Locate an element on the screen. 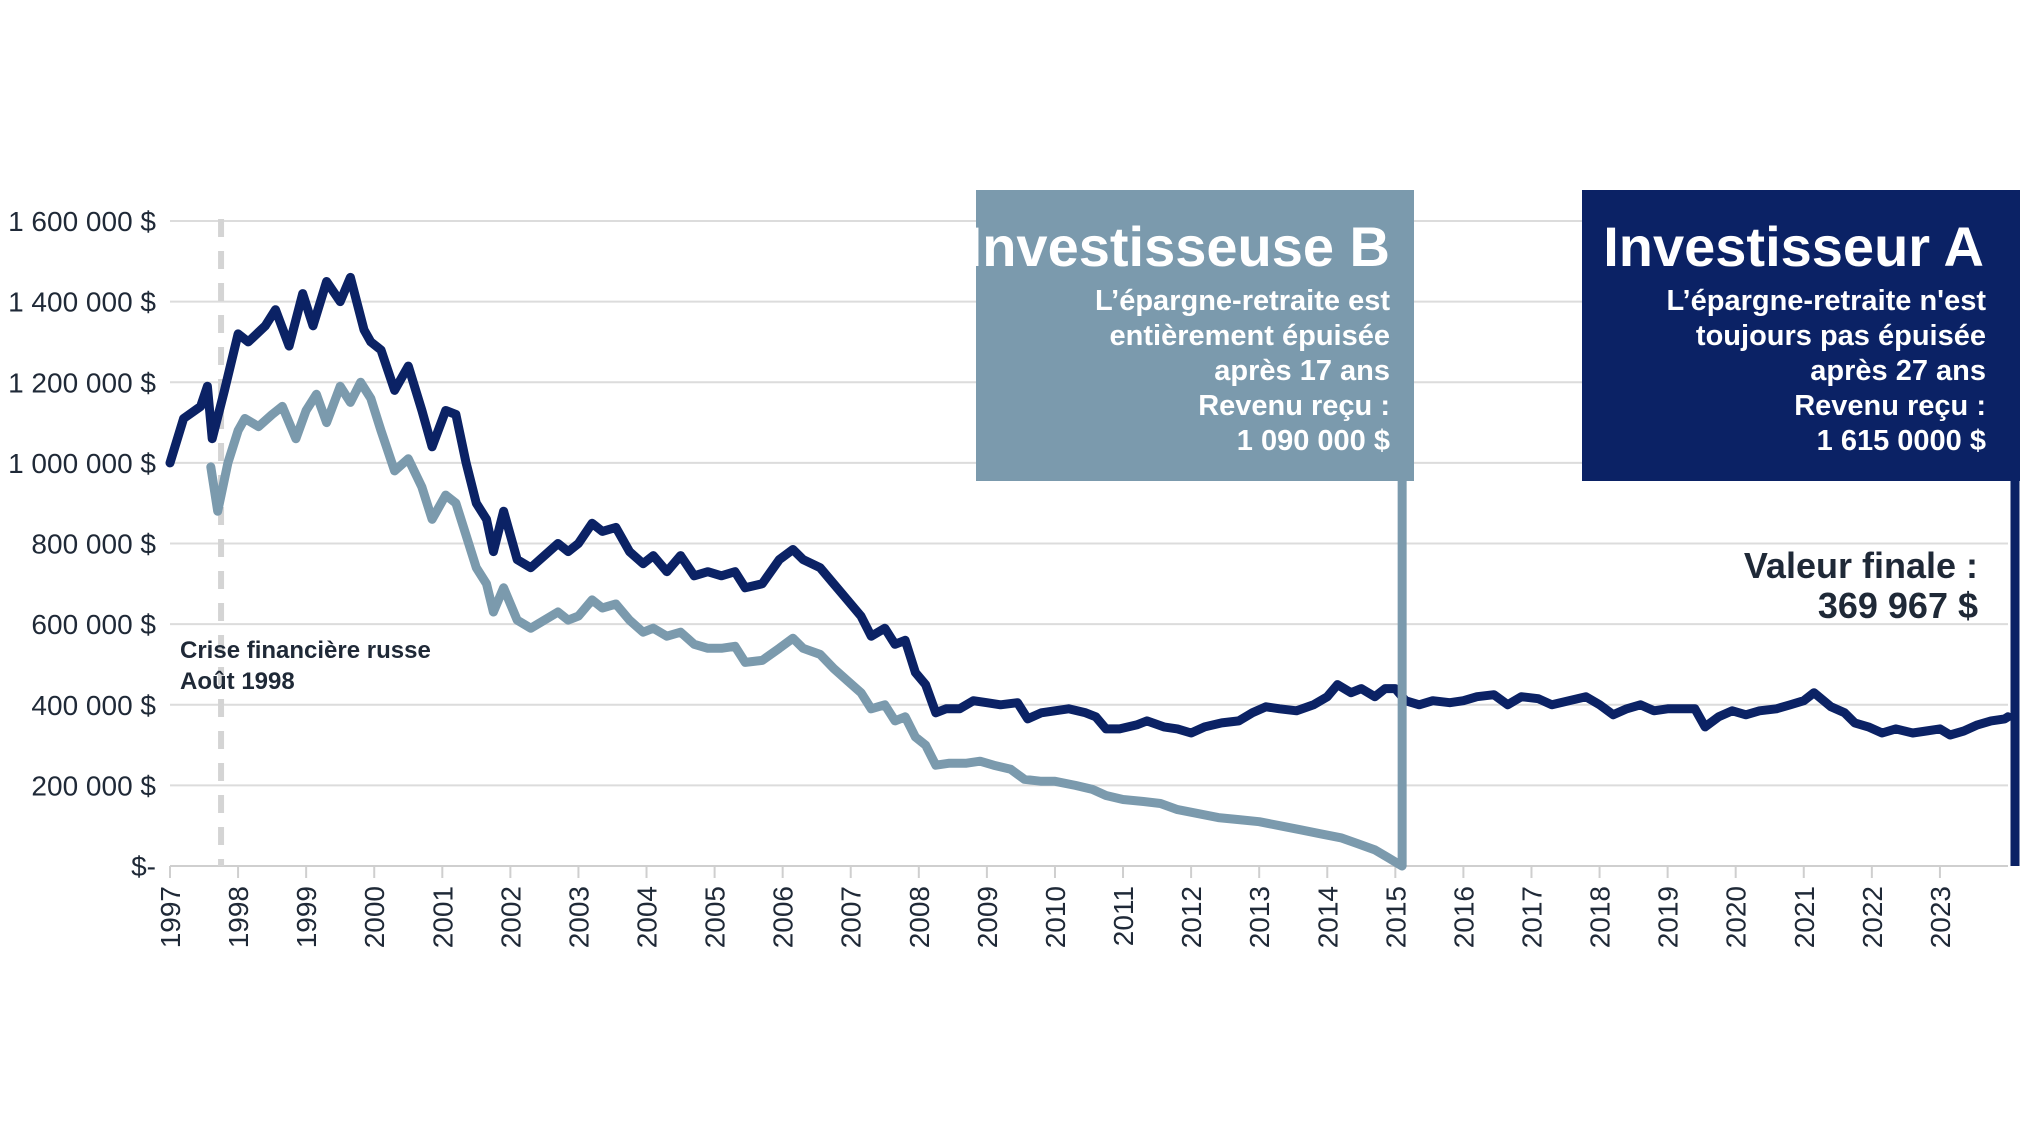 The height and width of the screenshot is (1139, 2022). x-tick-label: 2021 is located at coordinates (1804, 917).